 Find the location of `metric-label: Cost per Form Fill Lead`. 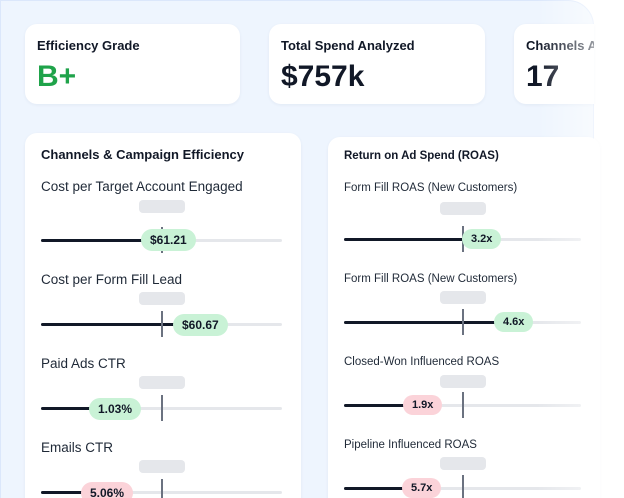

metric-label: Cost per Form Fill Lead is located at coordinates (112, 279).